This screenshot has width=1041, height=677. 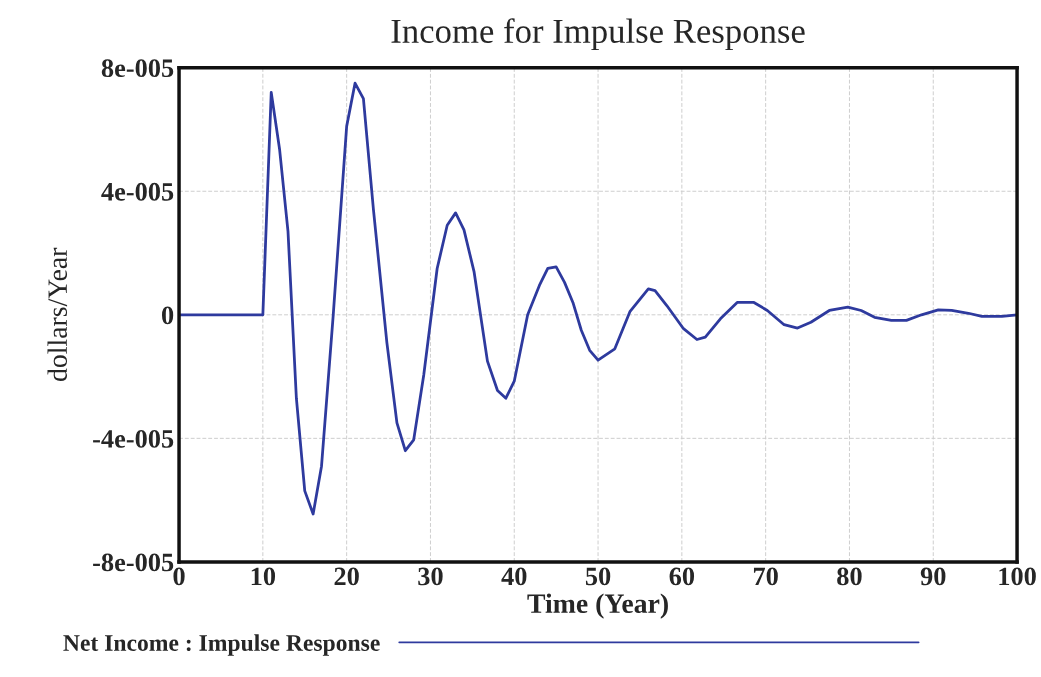 What do you see at coordinates (57, 314) in the screenshot?
I see `y-axis-title: dollars/Year` at bounding box center [57, 314].